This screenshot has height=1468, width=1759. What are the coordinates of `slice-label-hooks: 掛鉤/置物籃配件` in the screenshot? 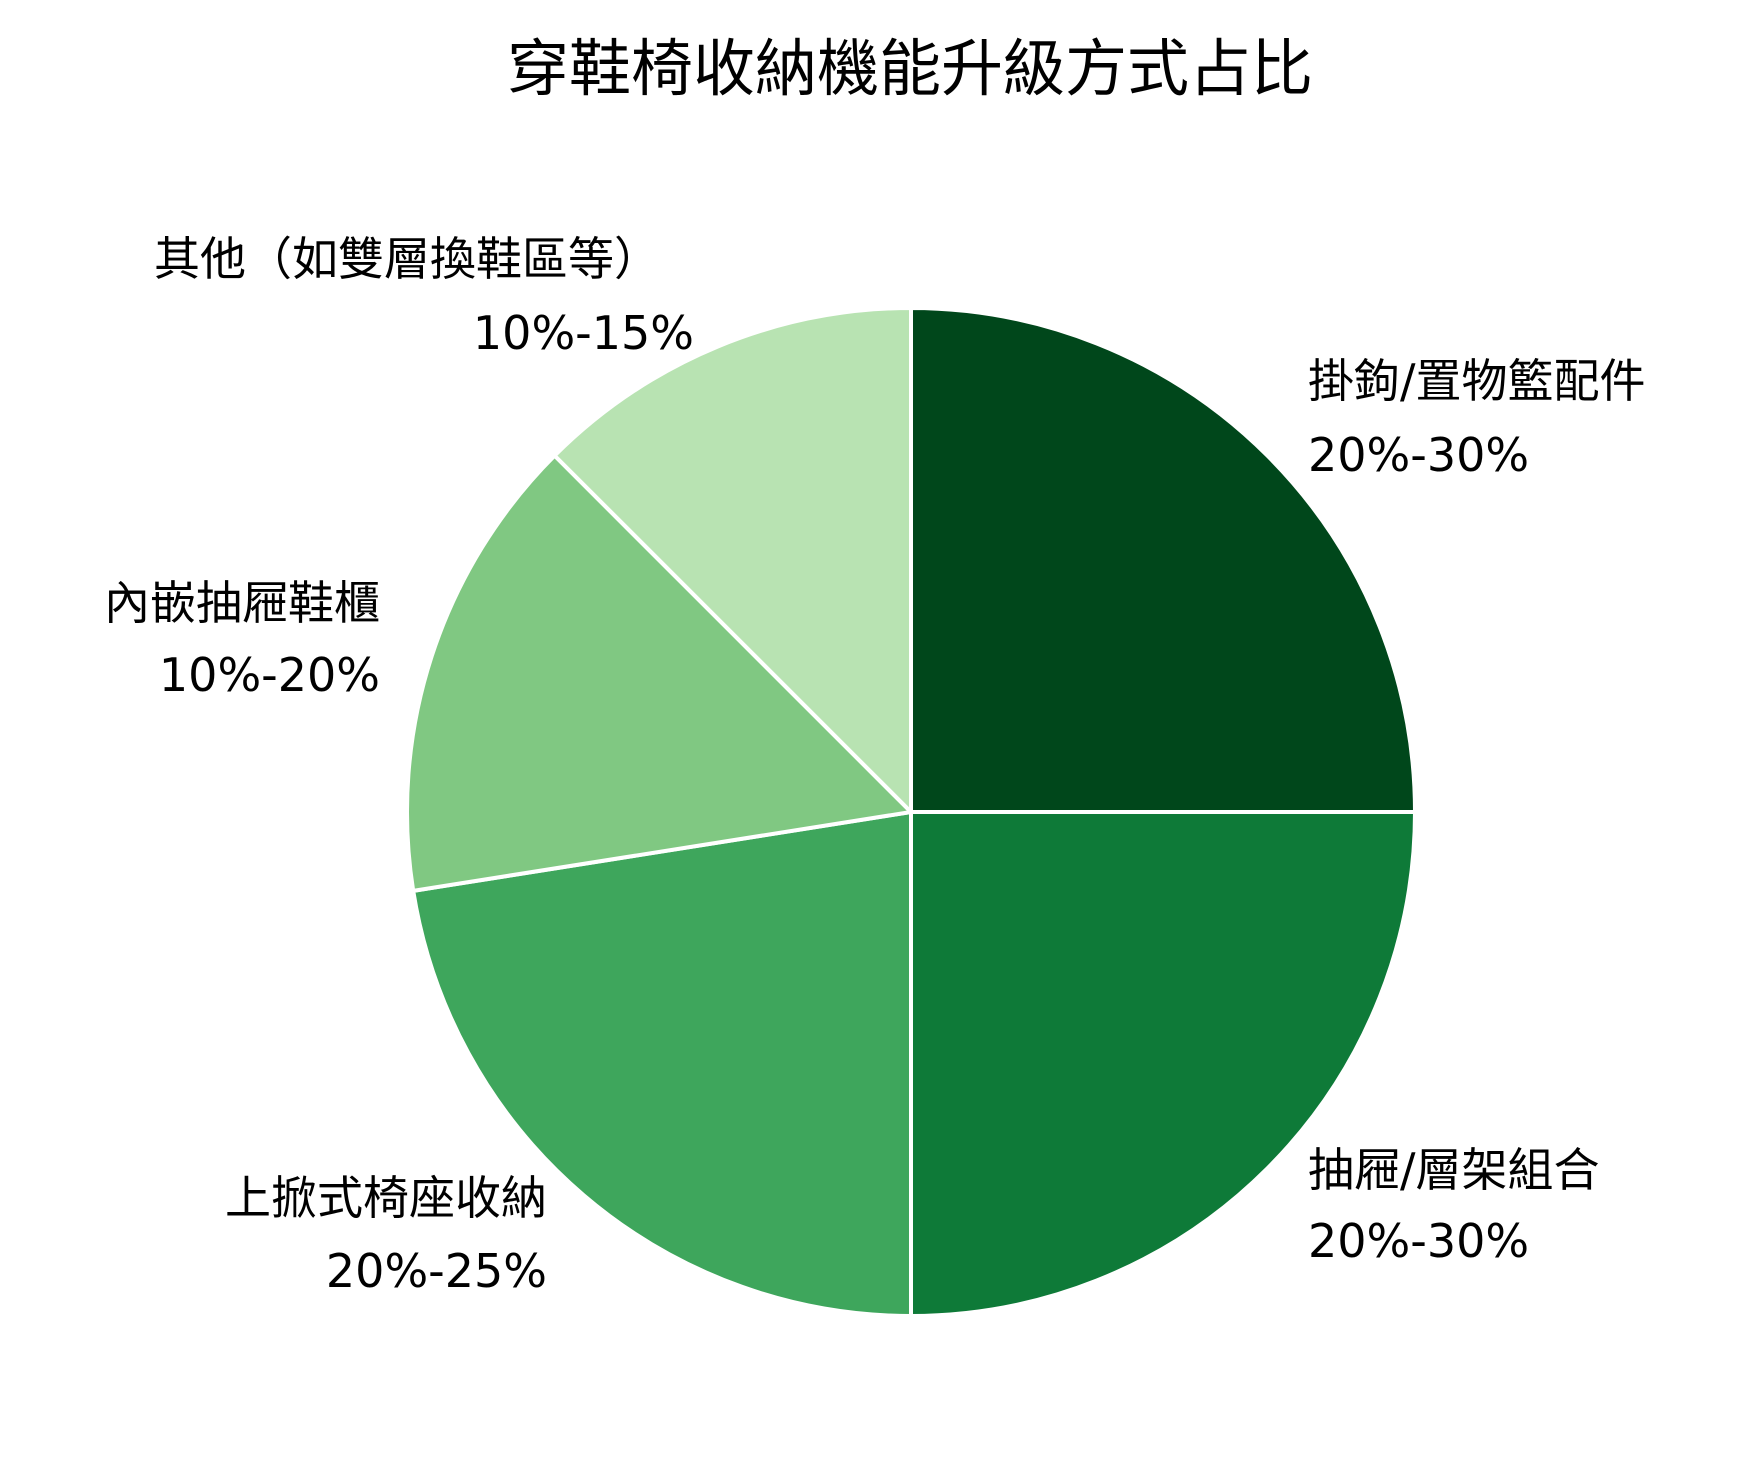 It's located at (1477, 381).